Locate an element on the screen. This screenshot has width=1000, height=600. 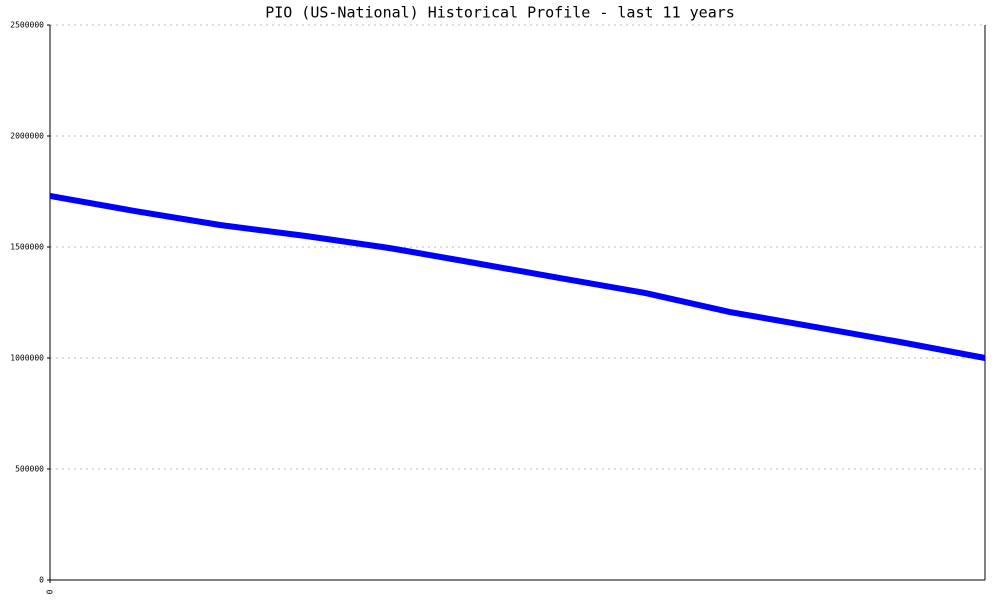
y-tick-label: 0 is located at coordinates (41, 580).